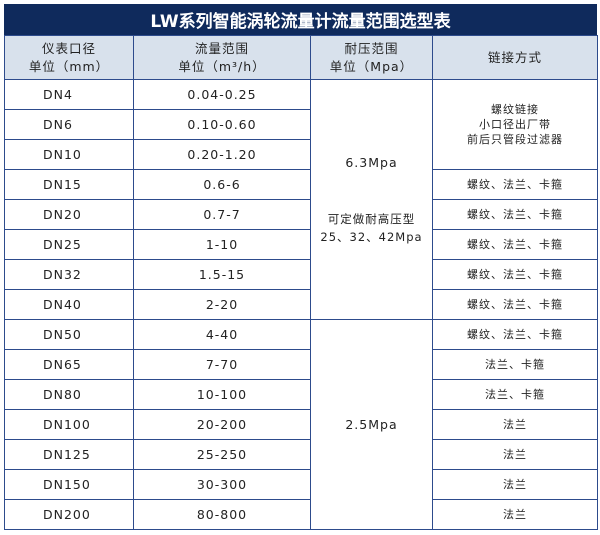  I want to click on diameter-cell: DN65, so click(69, 364).